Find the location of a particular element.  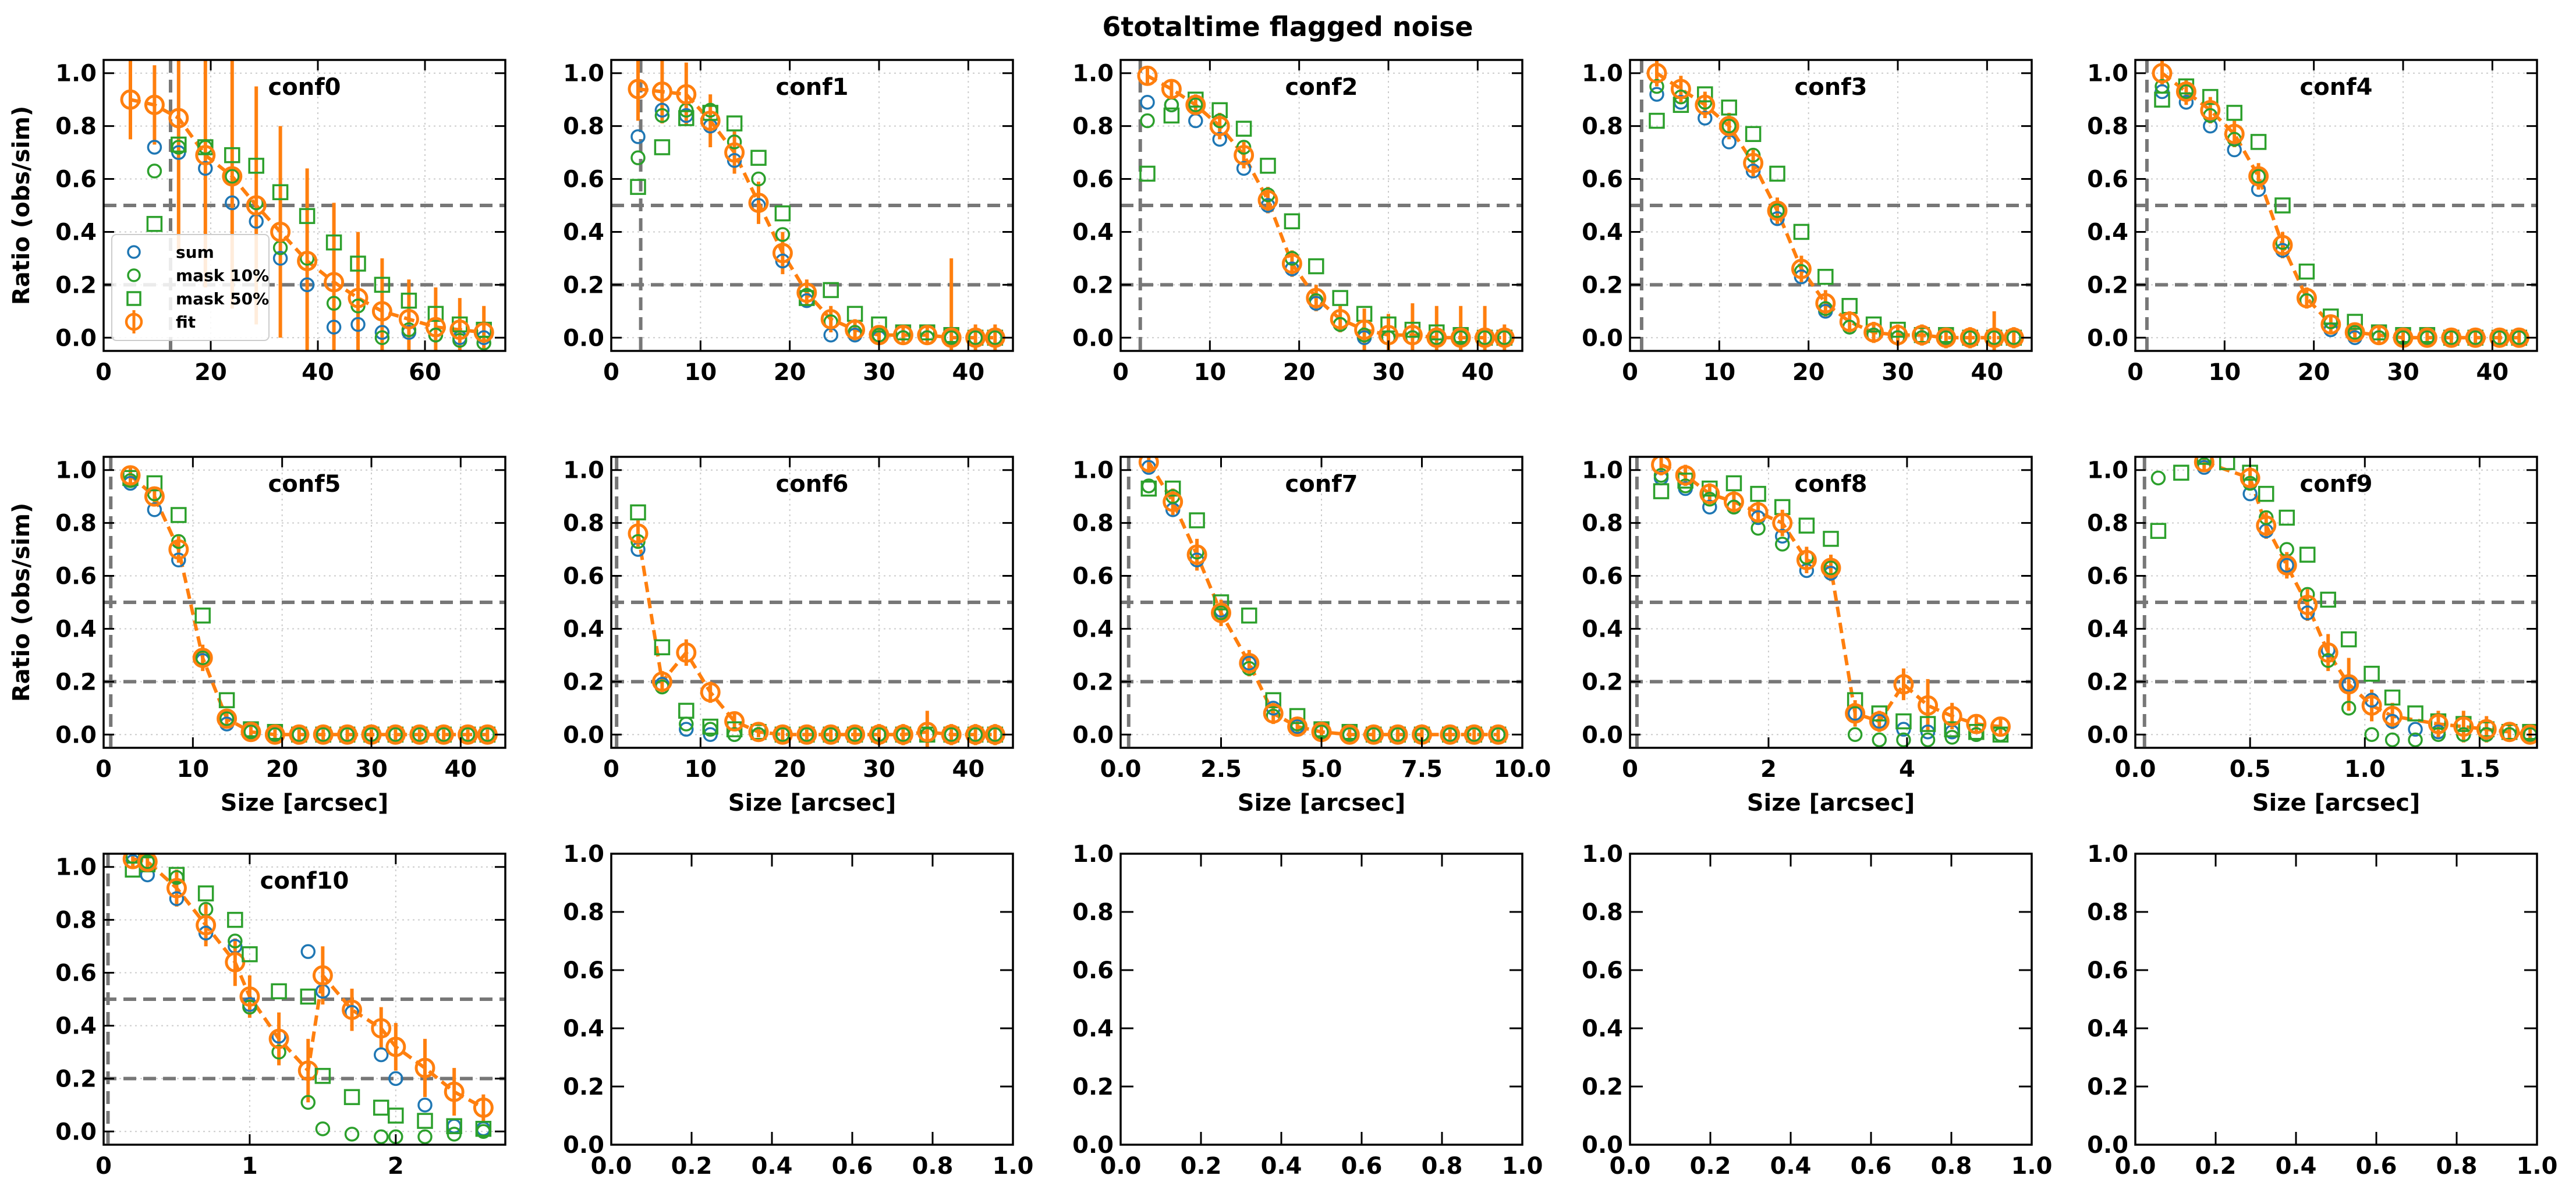

x-tick-label: 0 is located at coordinates (611, 372).